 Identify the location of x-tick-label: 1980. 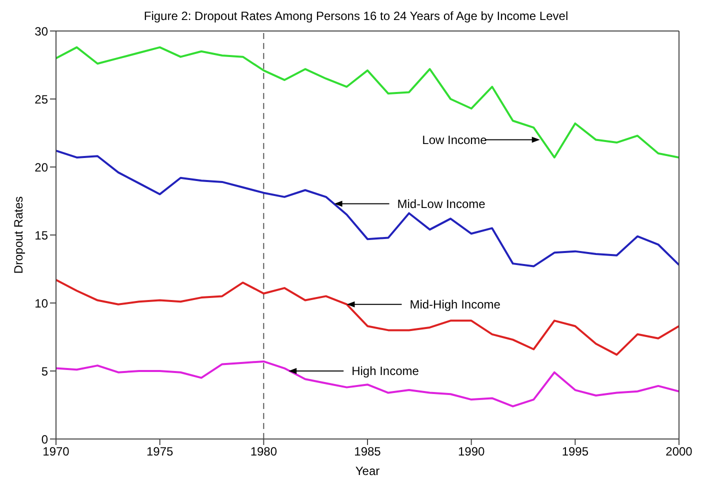
(264, 451).